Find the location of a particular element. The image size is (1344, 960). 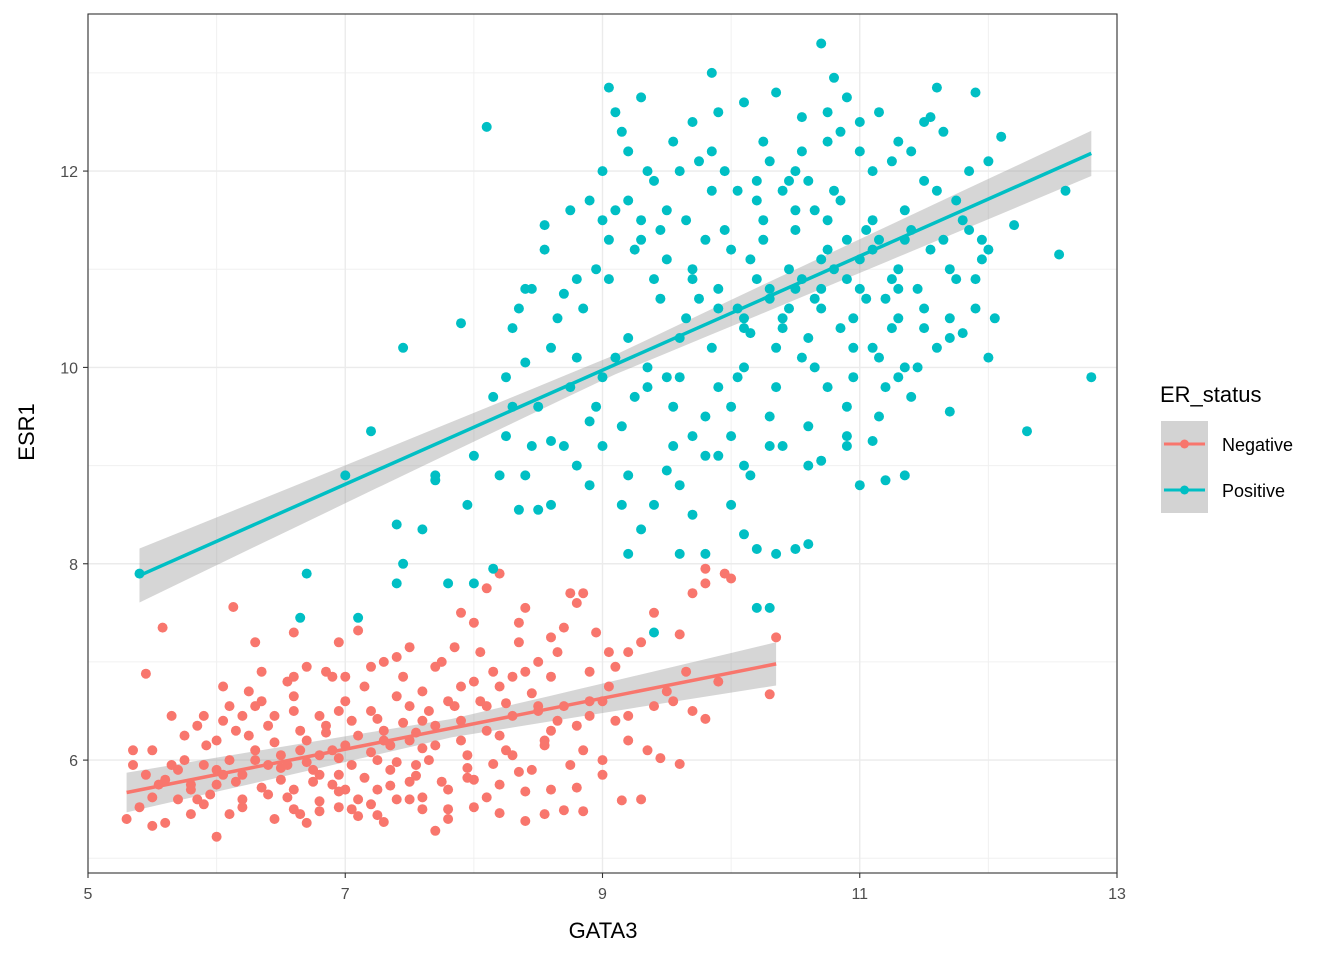

legend: ER_status Negative Positive is located at coordinates (1226, 447).